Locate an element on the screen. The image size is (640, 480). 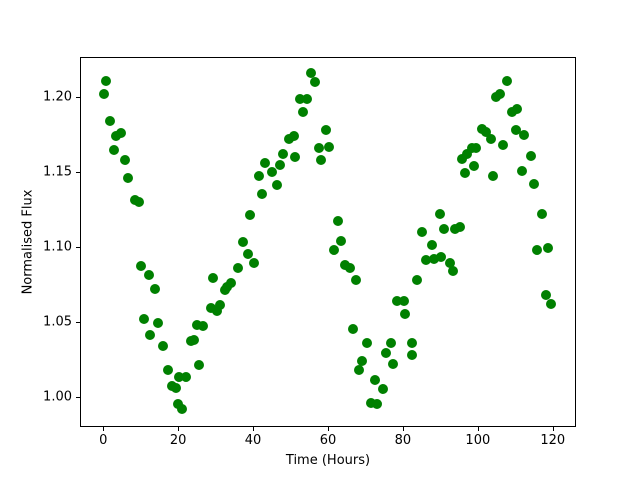
y-tick-label: 1.10 is located at coordinates (57, 247).